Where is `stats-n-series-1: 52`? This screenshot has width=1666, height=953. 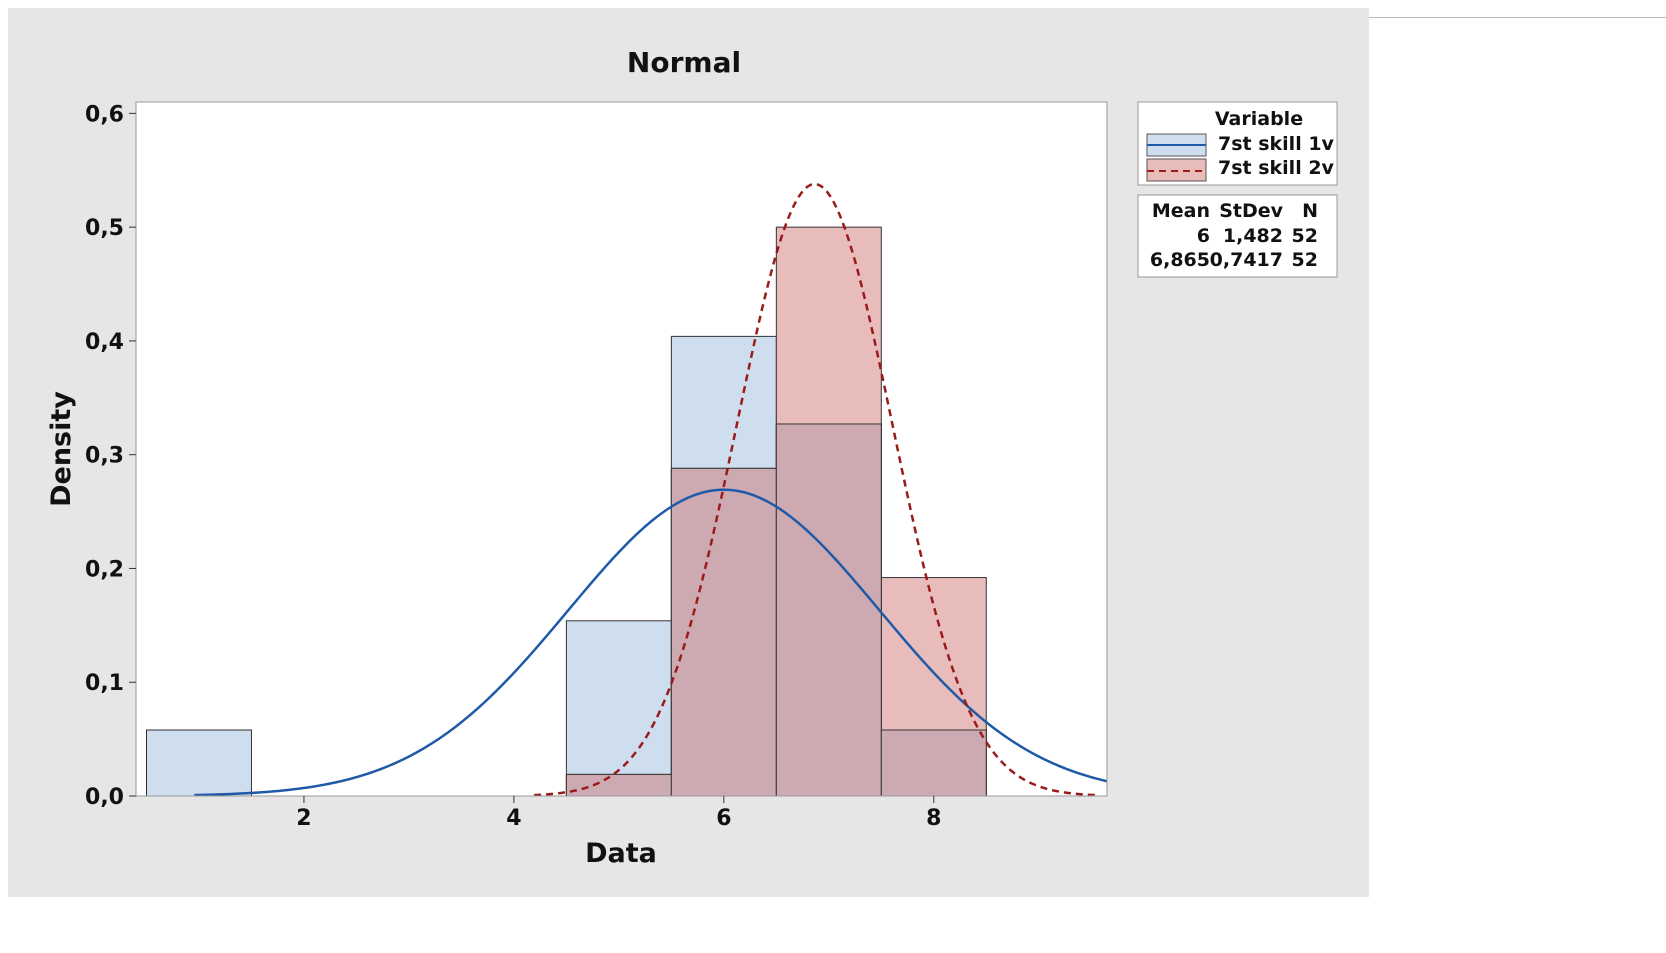
stats-n-series-1: 52 is located at coordinates (1305, 236).